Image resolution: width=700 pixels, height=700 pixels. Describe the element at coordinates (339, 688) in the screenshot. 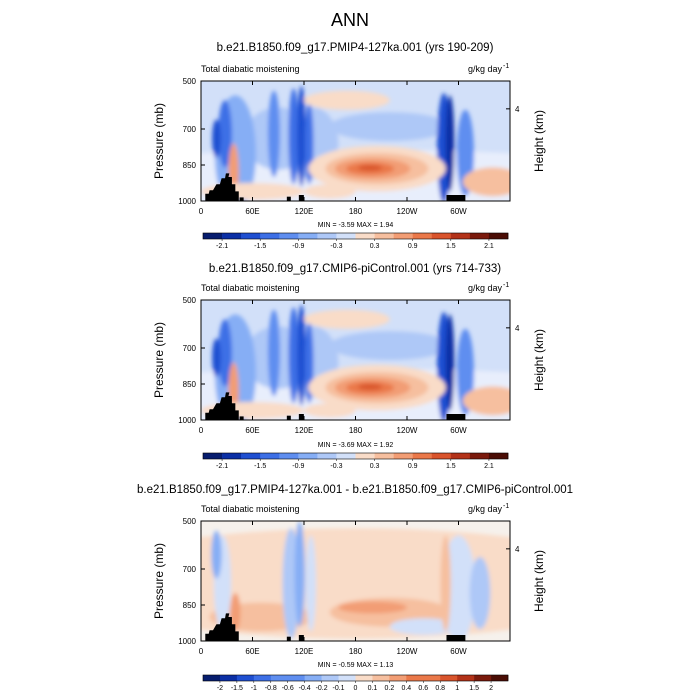

I see `colorbar-label: -0.1` at that location.